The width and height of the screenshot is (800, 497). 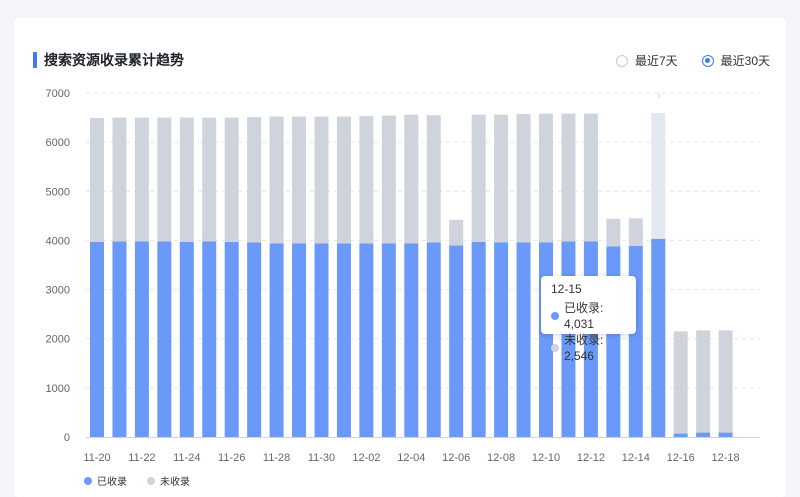 I want to click on tooltip-row-not-indexed: 未收录: 2,546, so click(x=593, y=348).